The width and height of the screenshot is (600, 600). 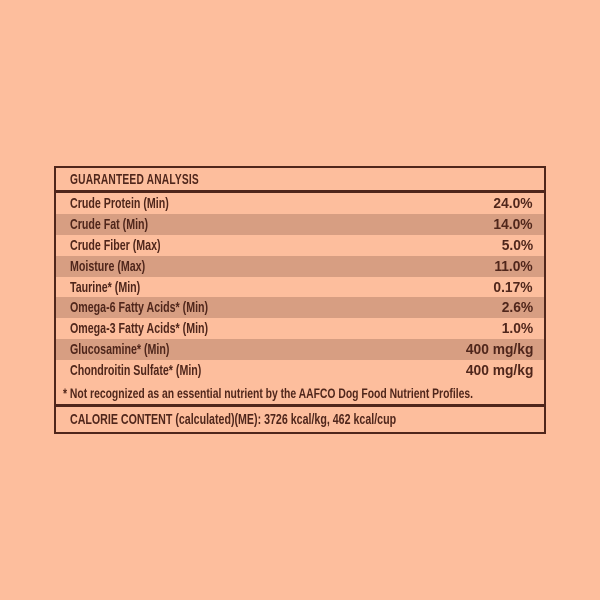 What do you see at coordinates (517, 308) in the screenshot?
I see `nutrient-value: 2.6%` at bounding box center [517, 308].